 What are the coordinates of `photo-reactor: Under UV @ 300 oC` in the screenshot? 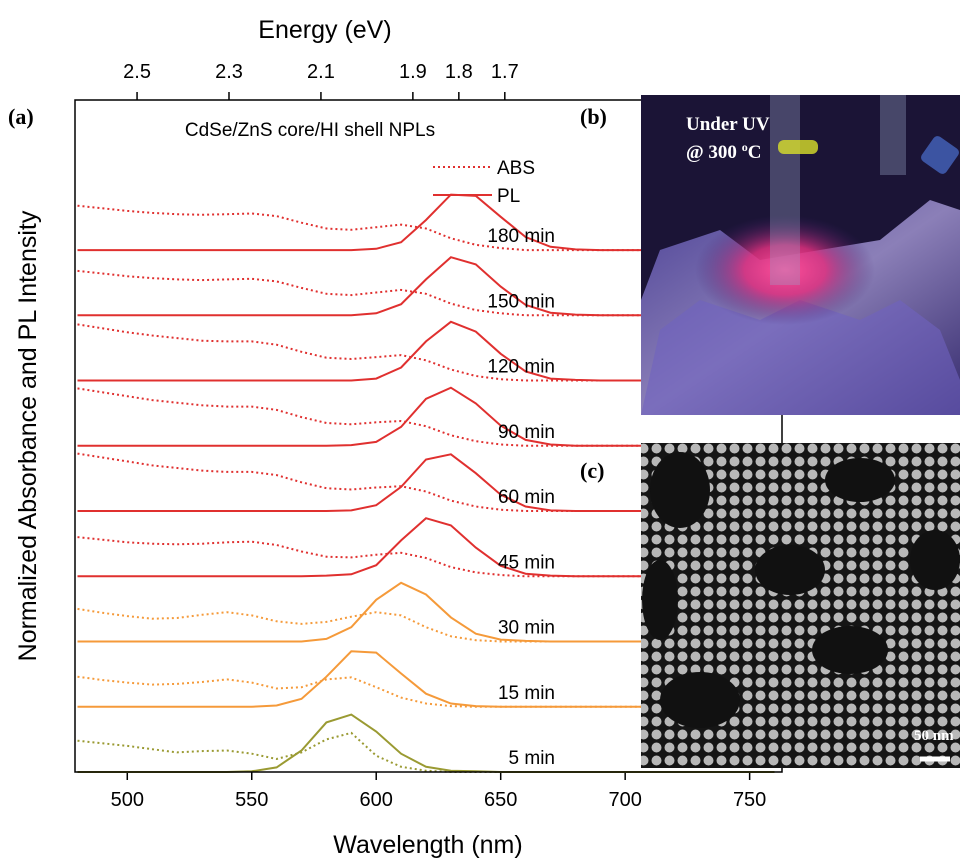 It's located at (800, 255).